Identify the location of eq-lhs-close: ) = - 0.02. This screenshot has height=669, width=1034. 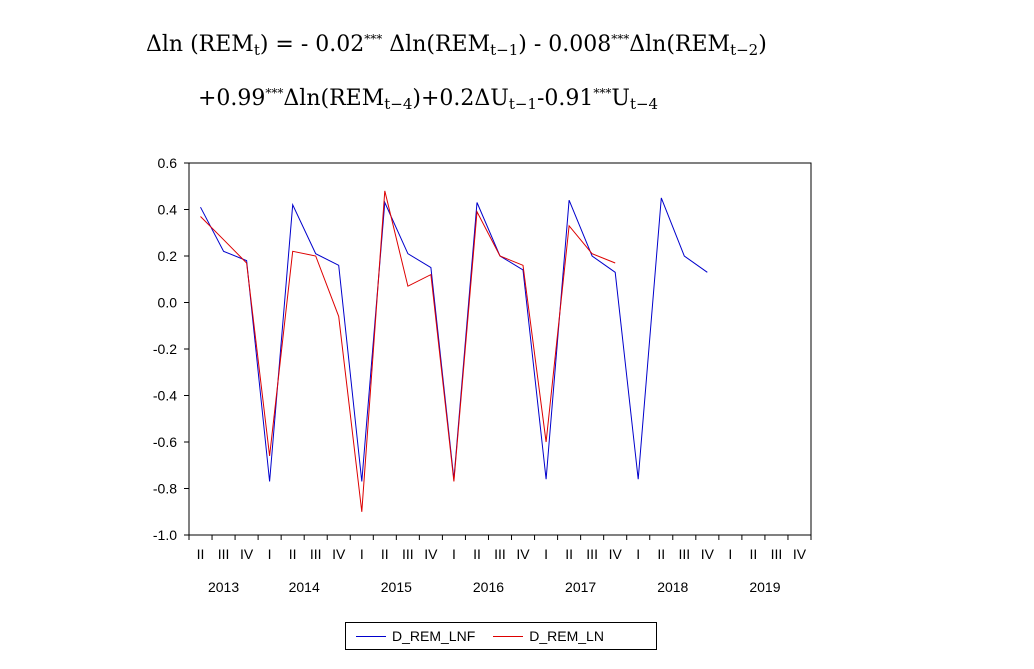
(312, 44).